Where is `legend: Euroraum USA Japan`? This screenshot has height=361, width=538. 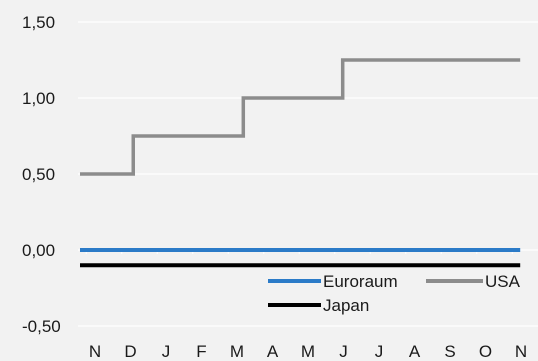
legend: Euroraum USA Japan is located at coordinates (394, 293).